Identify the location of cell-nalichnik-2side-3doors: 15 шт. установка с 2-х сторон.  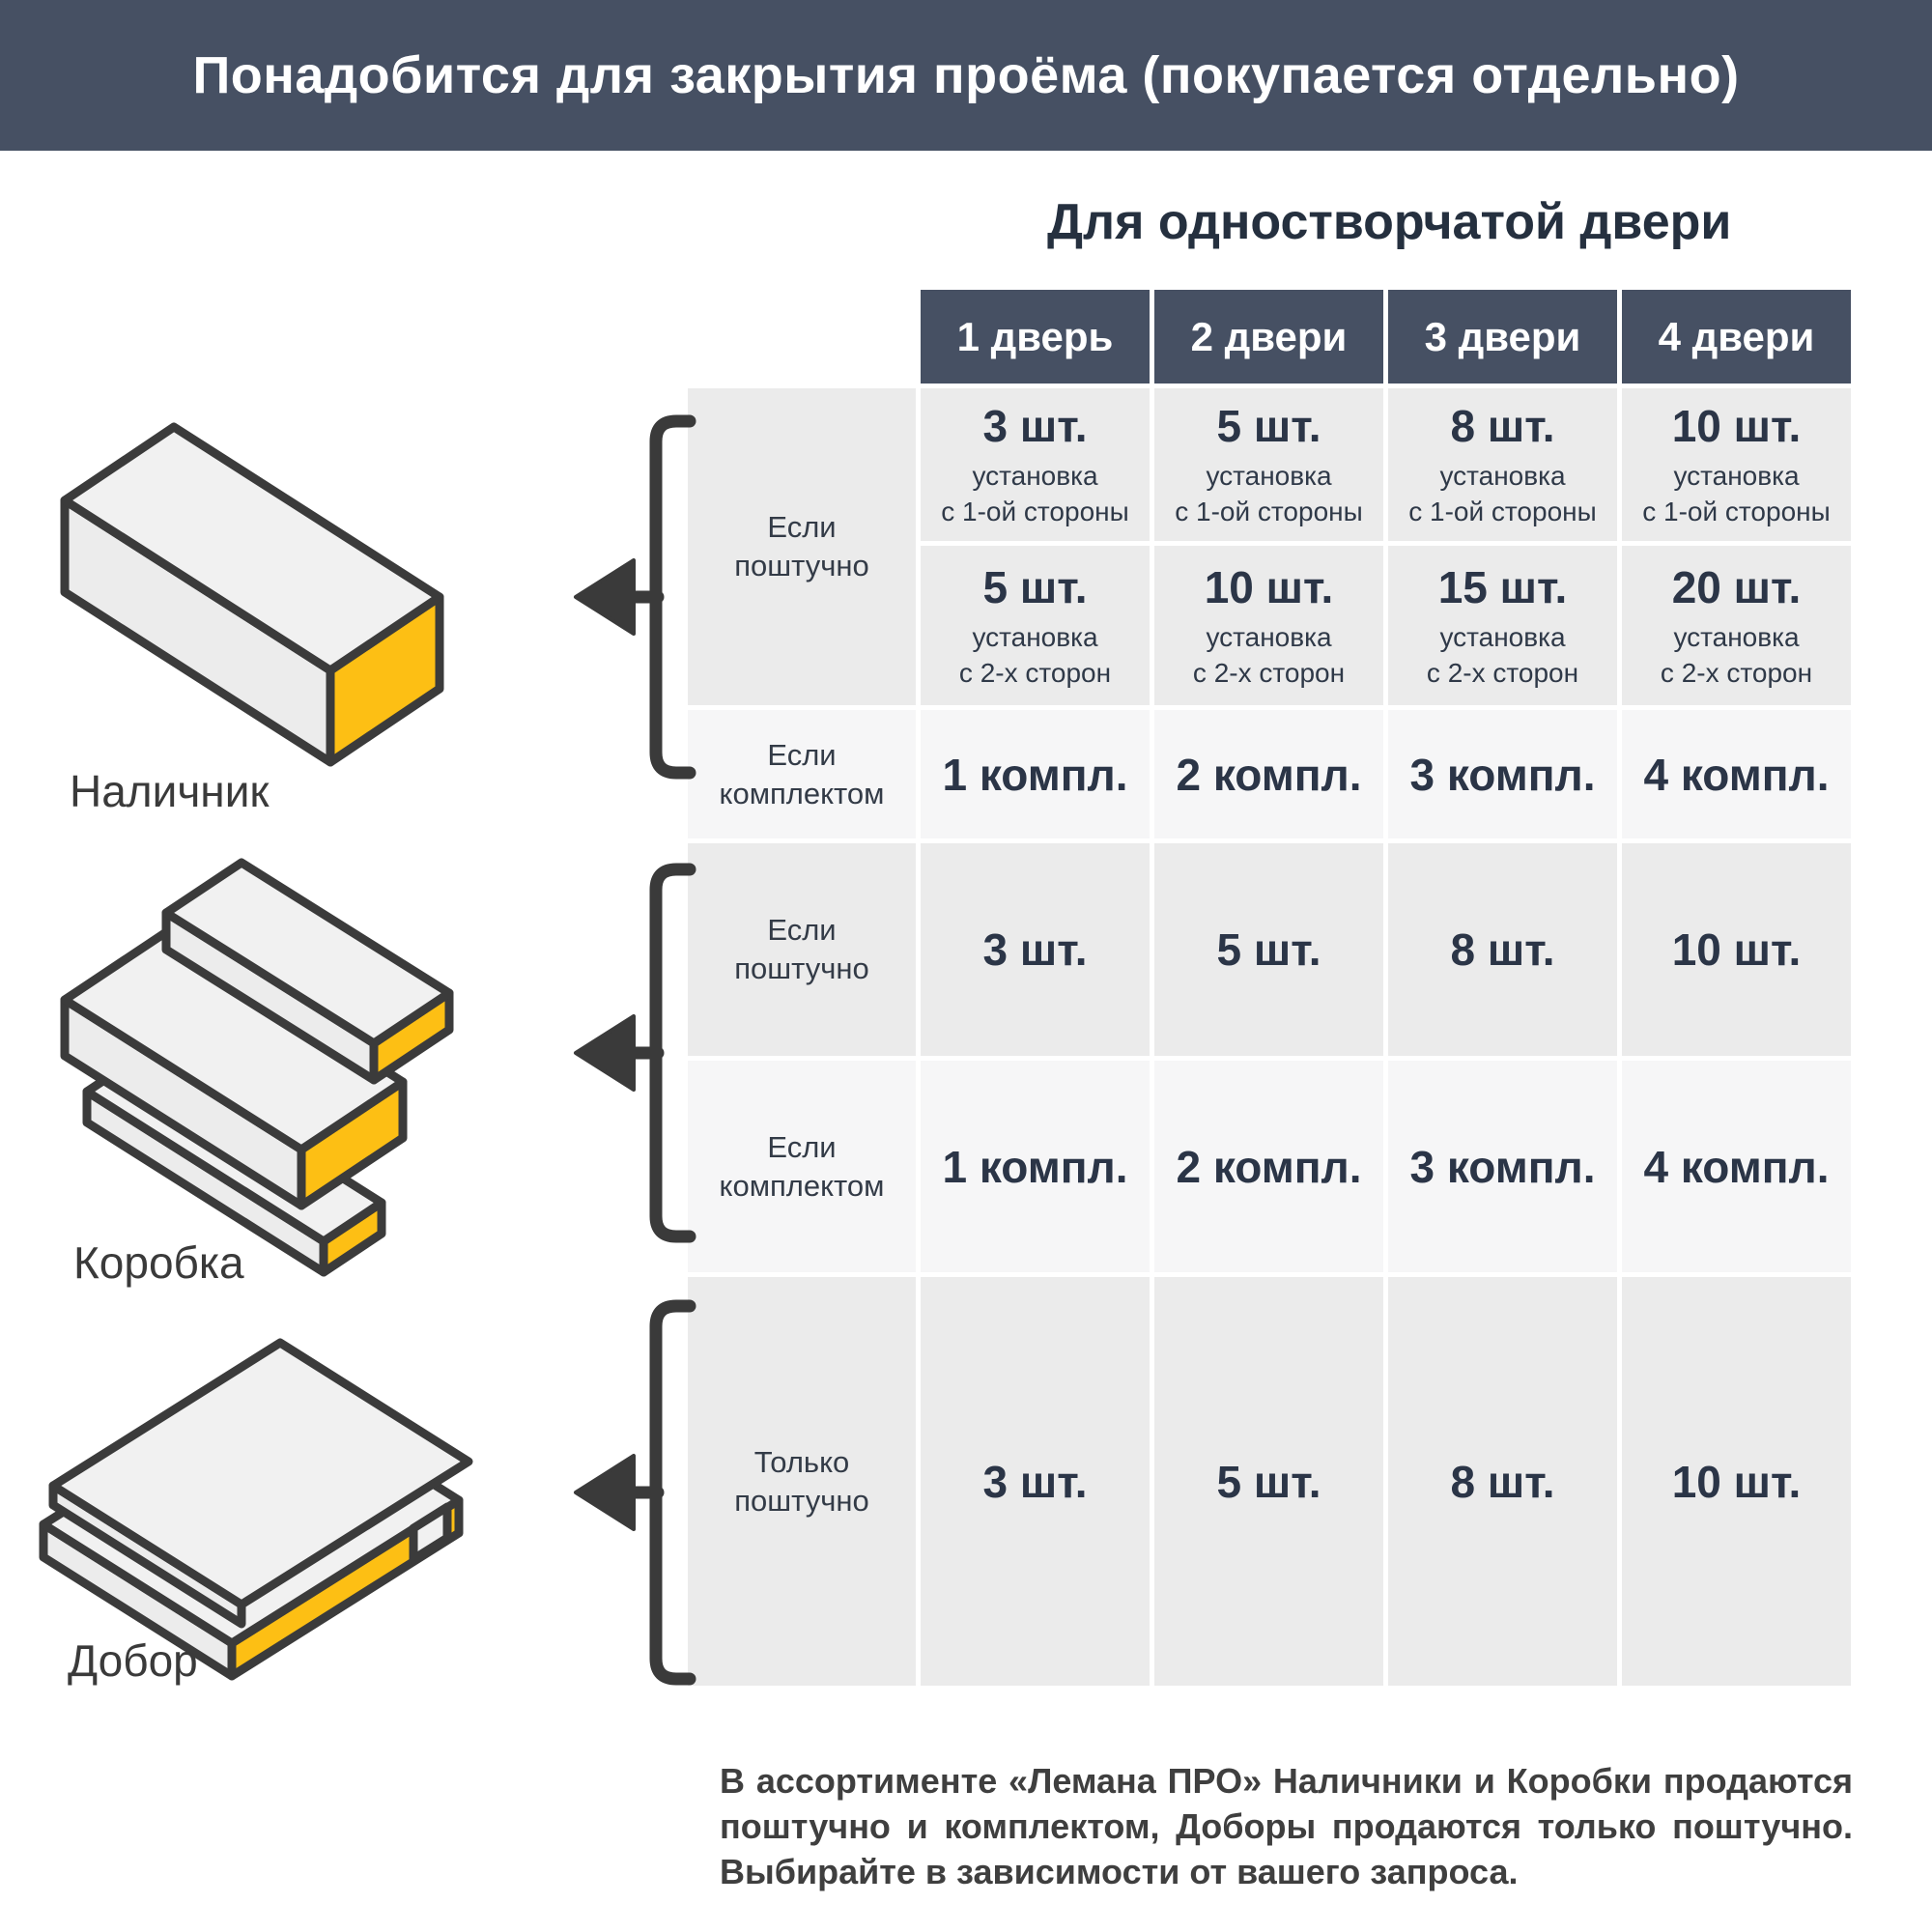
(1502, 625).